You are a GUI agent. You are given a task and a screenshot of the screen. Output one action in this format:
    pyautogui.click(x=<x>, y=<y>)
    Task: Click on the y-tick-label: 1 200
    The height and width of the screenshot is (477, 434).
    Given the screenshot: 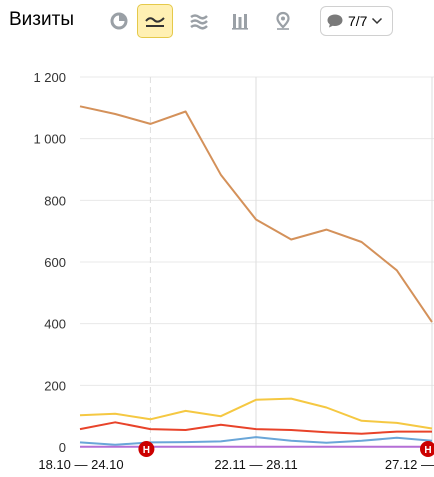 What is the action you would take?
    pyautogui.click(x=49, y=77)
    